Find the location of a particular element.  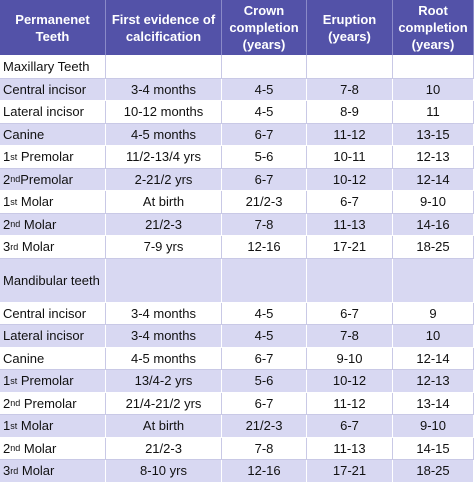

section-label: Maxillary Teeth is located at coordinates (53, 67).